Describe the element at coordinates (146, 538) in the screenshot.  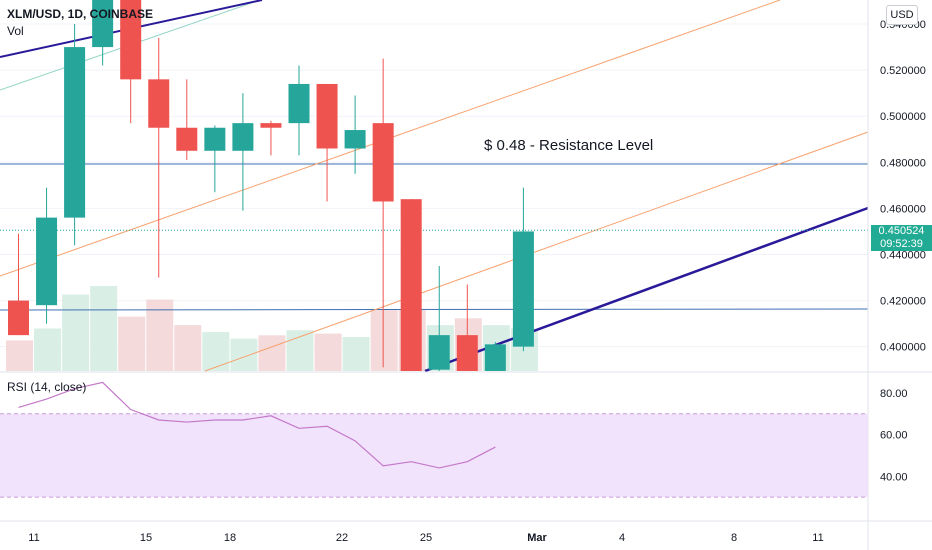
I see `time-tick-label: 15` at that location.